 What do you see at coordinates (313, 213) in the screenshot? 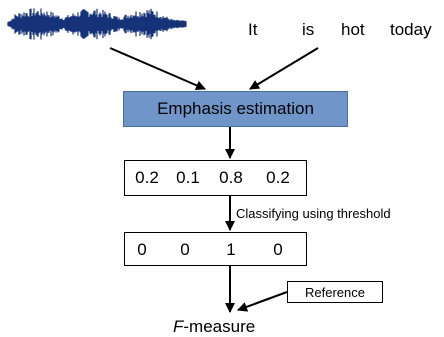
I see `classify-label: Classifying using threshold` at bounding box center [313, 213].